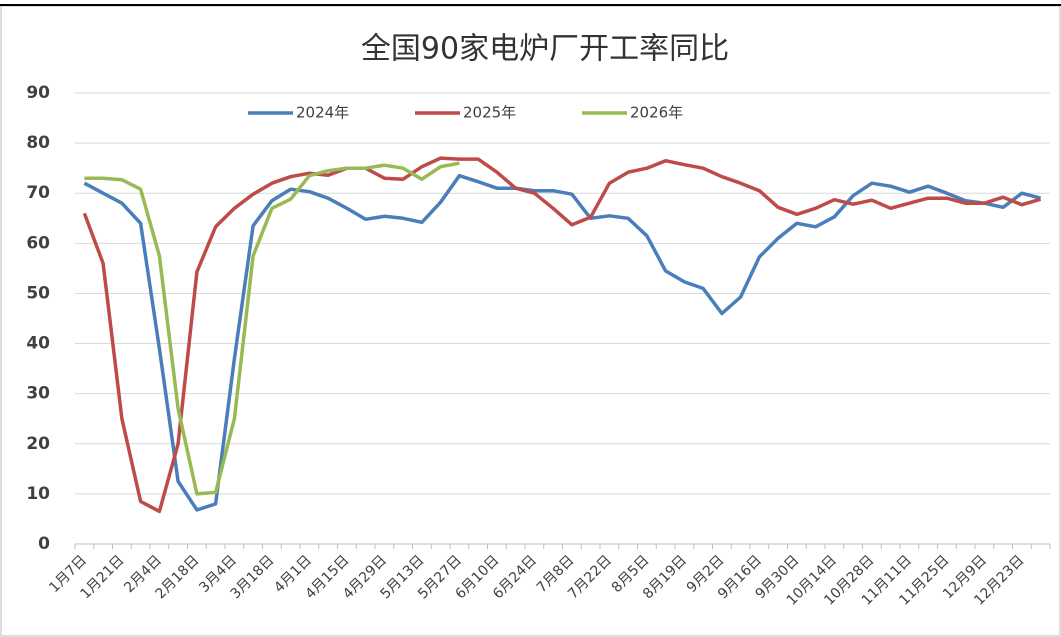 This screenshot has width=1061, height=637. I want to click on y-tick-label: 50, so click(38, 293).